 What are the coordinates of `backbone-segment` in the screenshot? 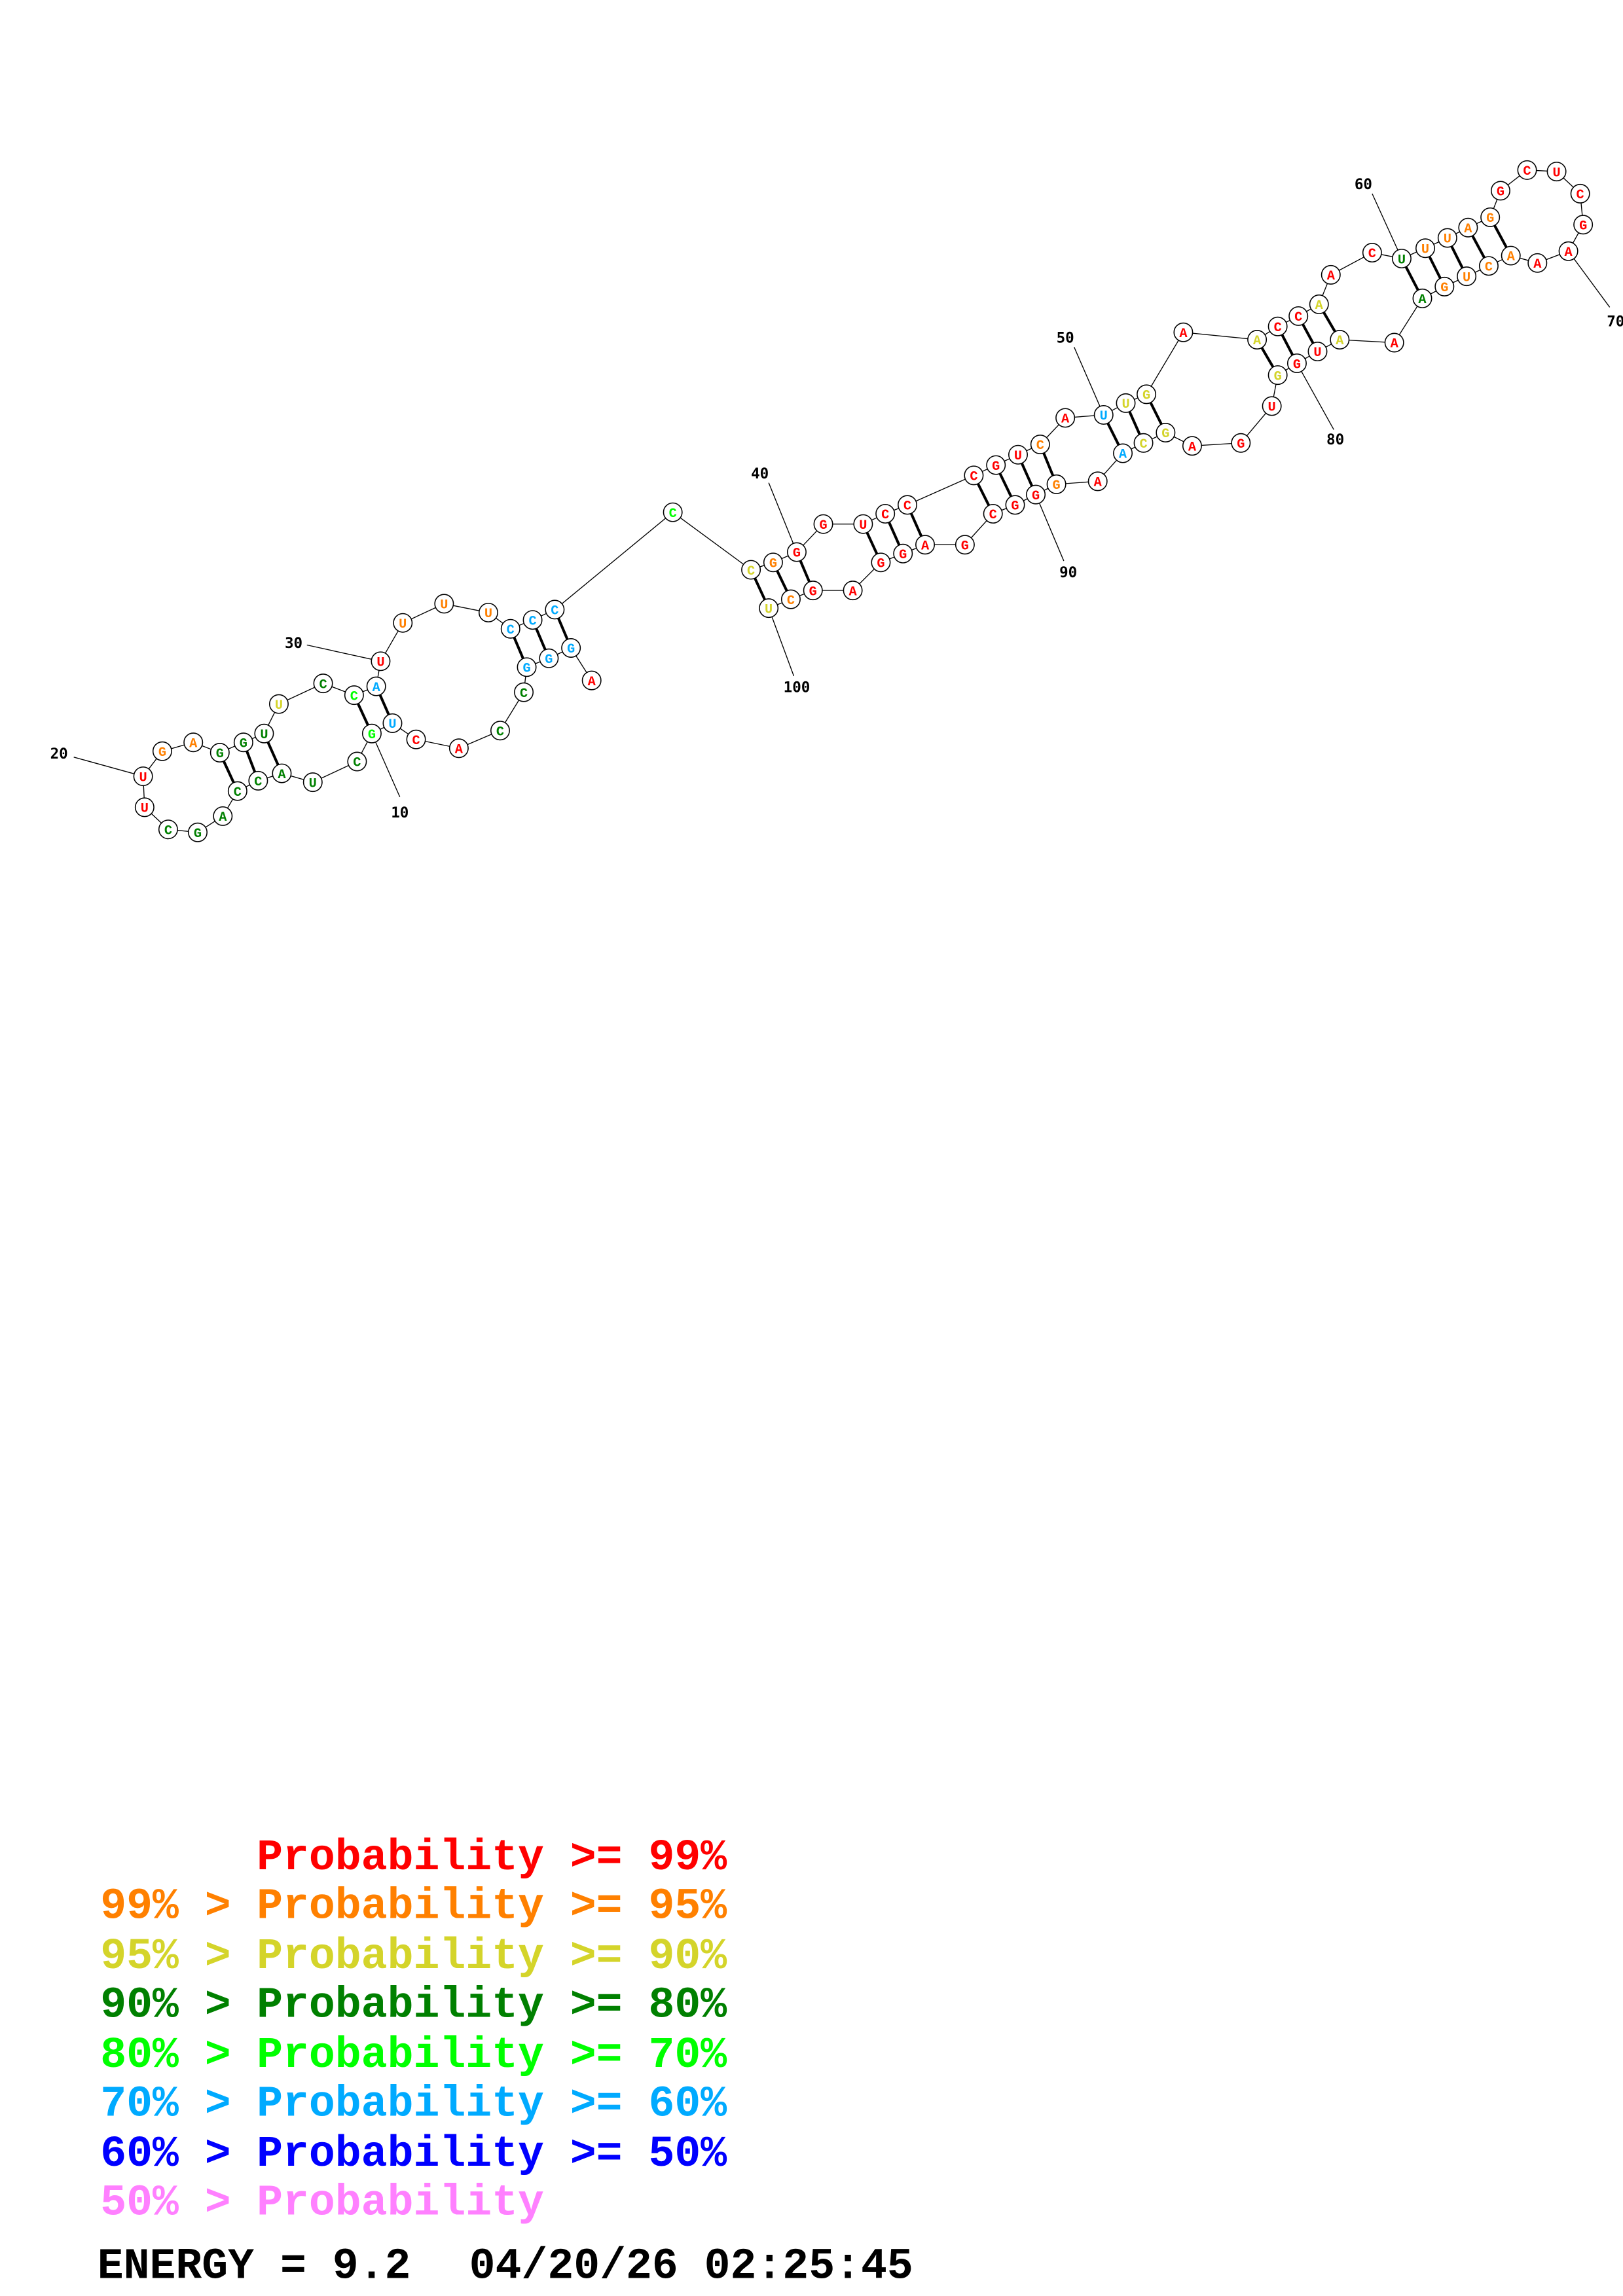 It's located at (712, 541).